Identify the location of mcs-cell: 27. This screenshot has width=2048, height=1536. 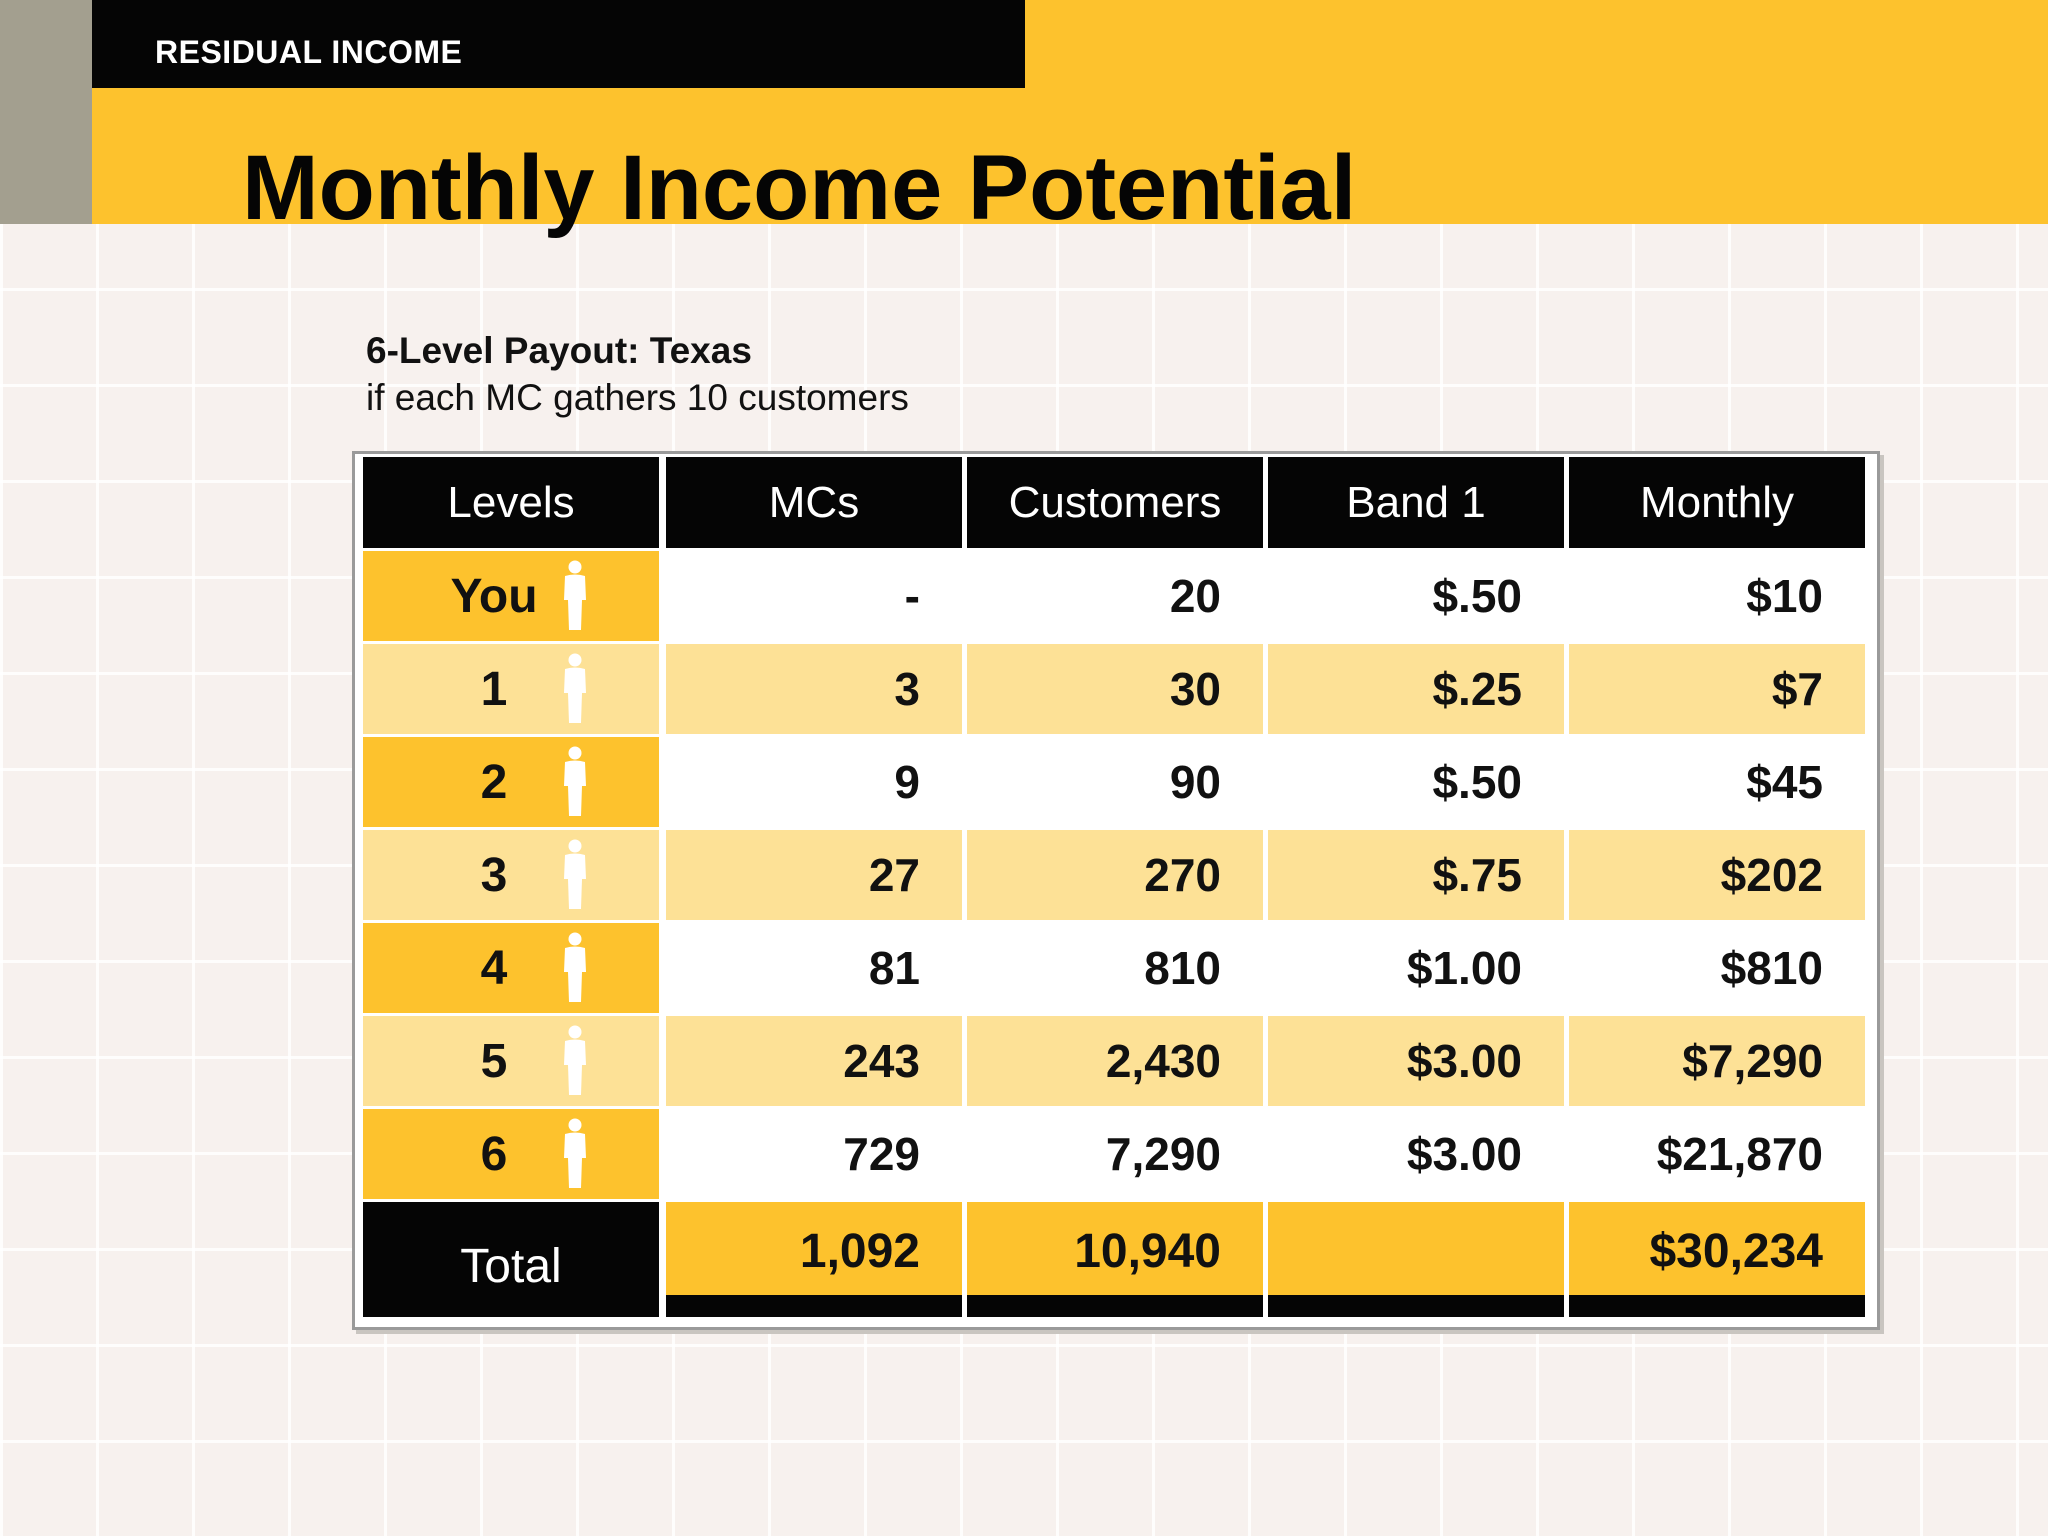
(814, 875).